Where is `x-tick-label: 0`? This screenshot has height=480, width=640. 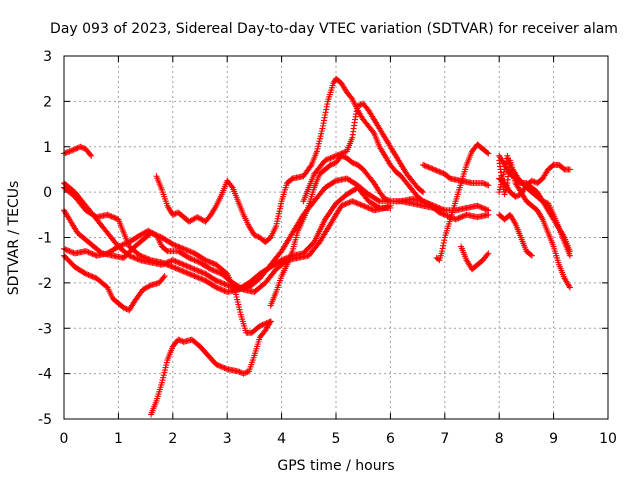 x-tick-label: 0 is located at coordinates (64, 439).